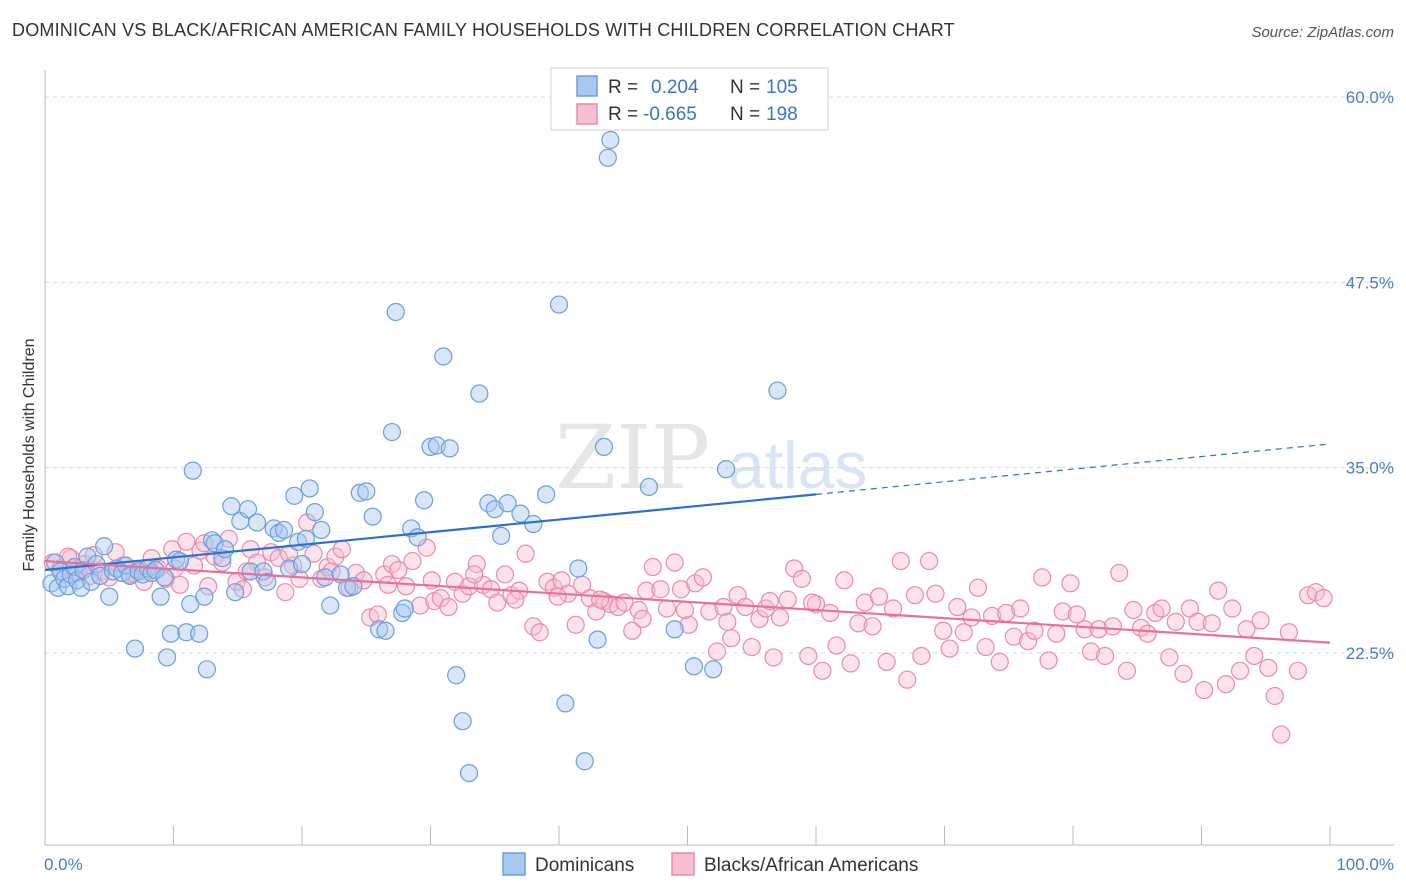  What do you see at coordinates (710, 864) in the screenshot?
I see `bottom-legend: Dominicans Blacks/African Americans` at bounding box center [710, 864].